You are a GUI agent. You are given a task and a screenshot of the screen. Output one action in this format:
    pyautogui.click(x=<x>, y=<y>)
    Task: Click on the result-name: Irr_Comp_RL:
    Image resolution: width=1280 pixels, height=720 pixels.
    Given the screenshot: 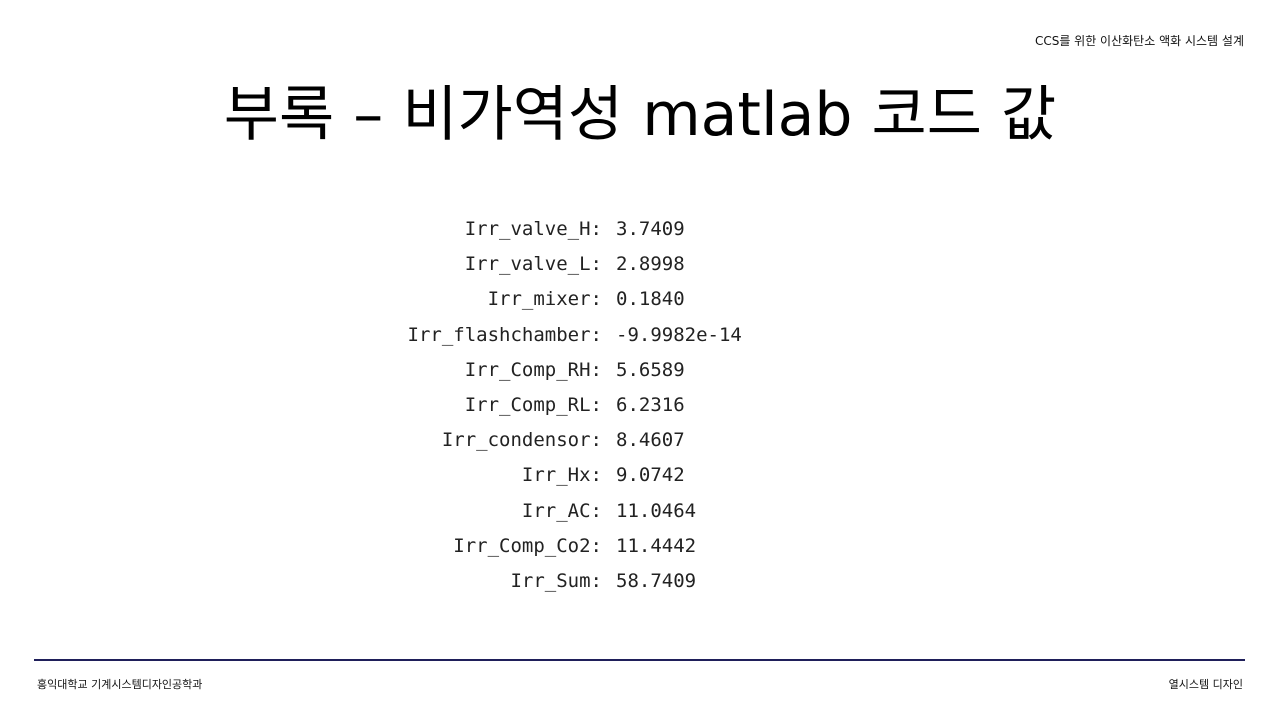 What is the action you would take?
    pyautogui.click(x=533, y=404)
    